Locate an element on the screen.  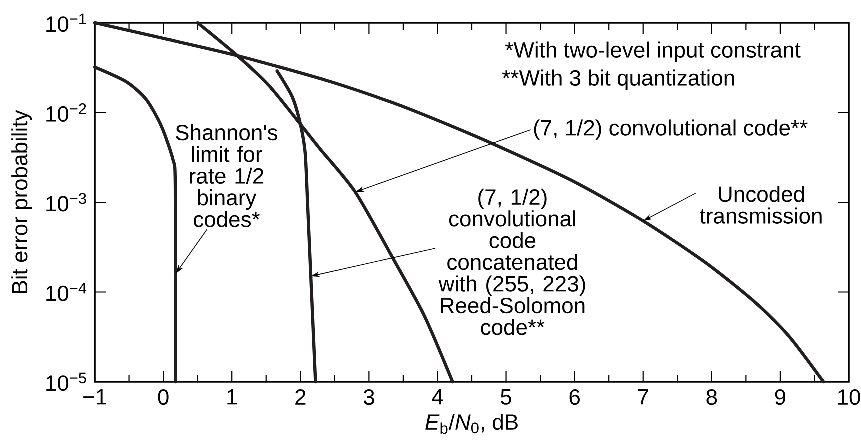
y-tick-label: 10$^{−3}$ is located at coordinates (66, 202).